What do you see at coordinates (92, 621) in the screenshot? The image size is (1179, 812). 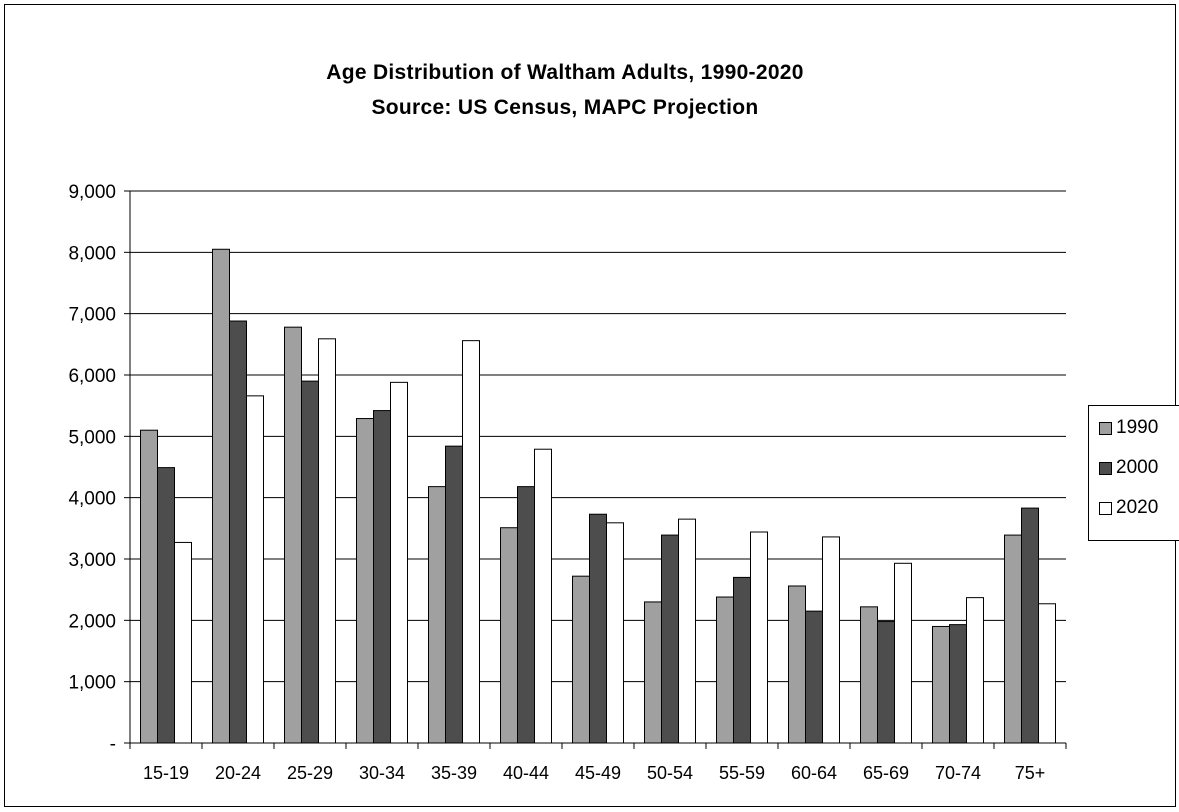 I see `y-tick-label: 2,000` at bounding box center [92, 621].